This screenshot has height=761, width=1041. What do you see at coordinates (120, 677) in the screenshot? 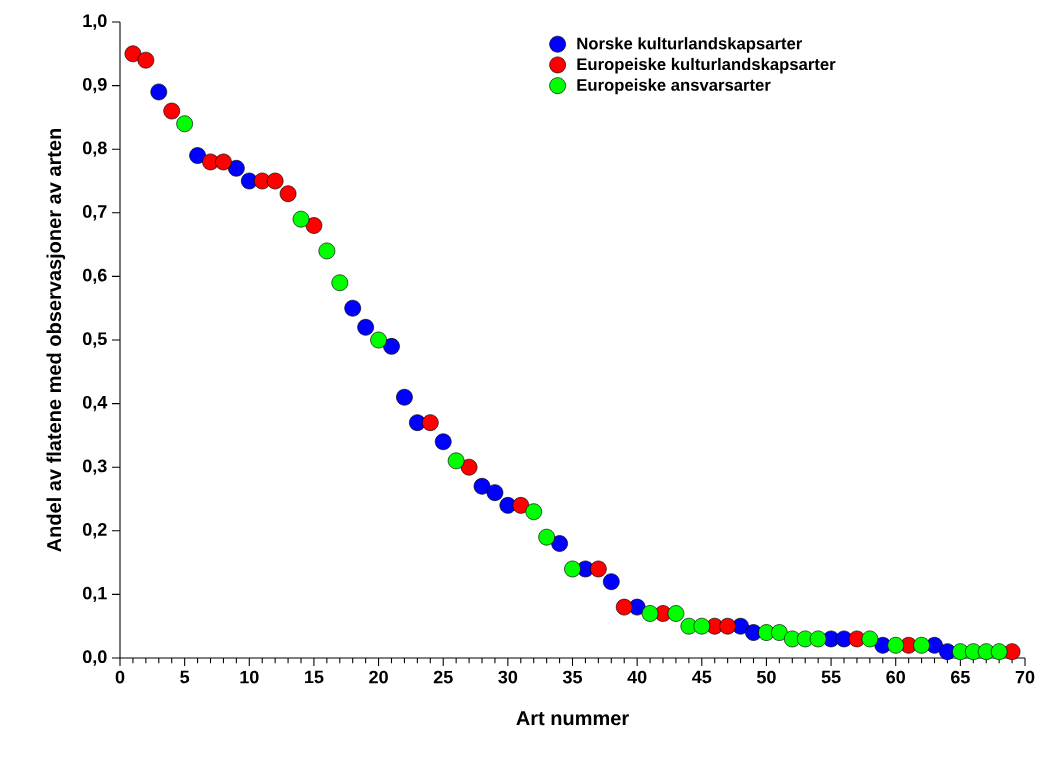
I see `x-tick-label: 0` at bounding box center [120, 677].